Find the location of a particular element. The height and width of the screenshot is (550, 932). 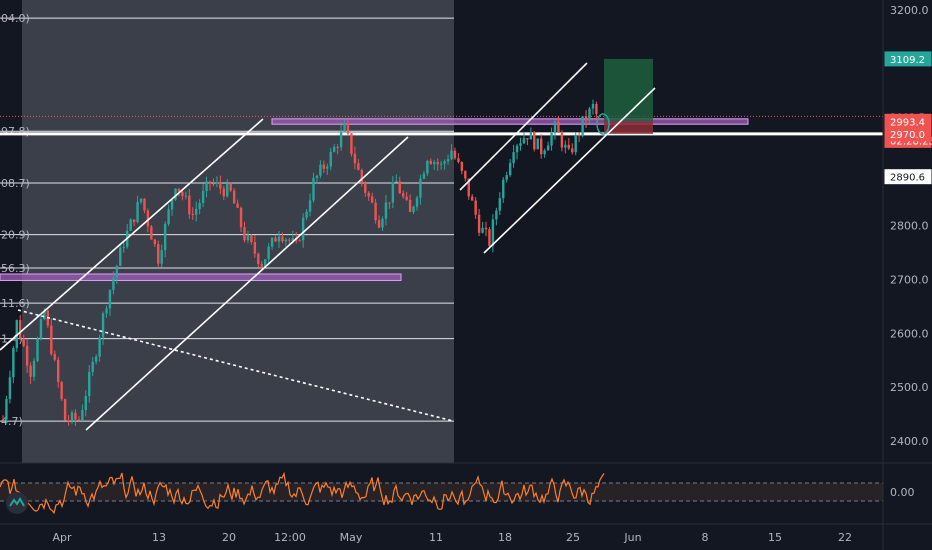

price-axis-background is located at coordinates (907, 275).